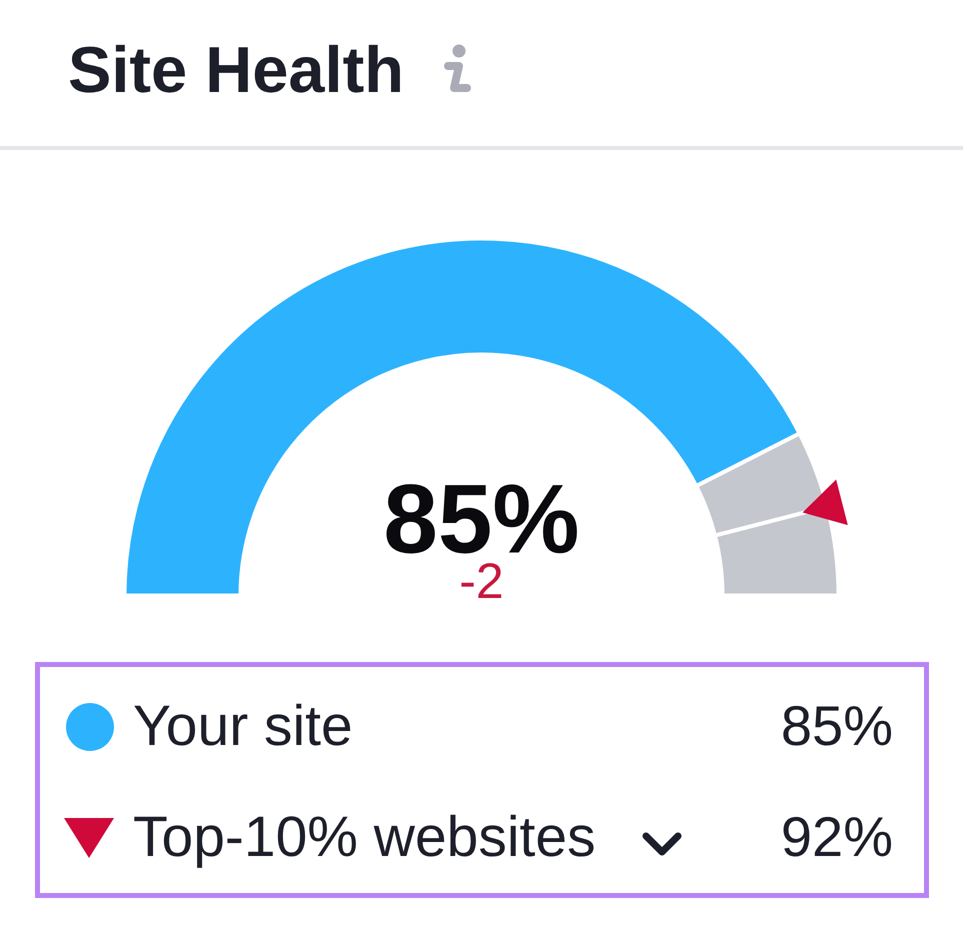  Describe the element at coordinates (836, 725) in the screenshot. I see `text: 85%` at that location.